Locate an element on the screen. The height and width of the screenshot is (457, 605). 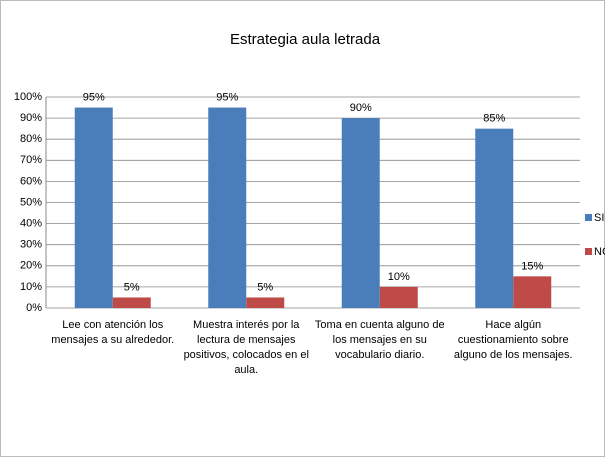
y-tick-label: 70% is located at coordinates (31, 160).